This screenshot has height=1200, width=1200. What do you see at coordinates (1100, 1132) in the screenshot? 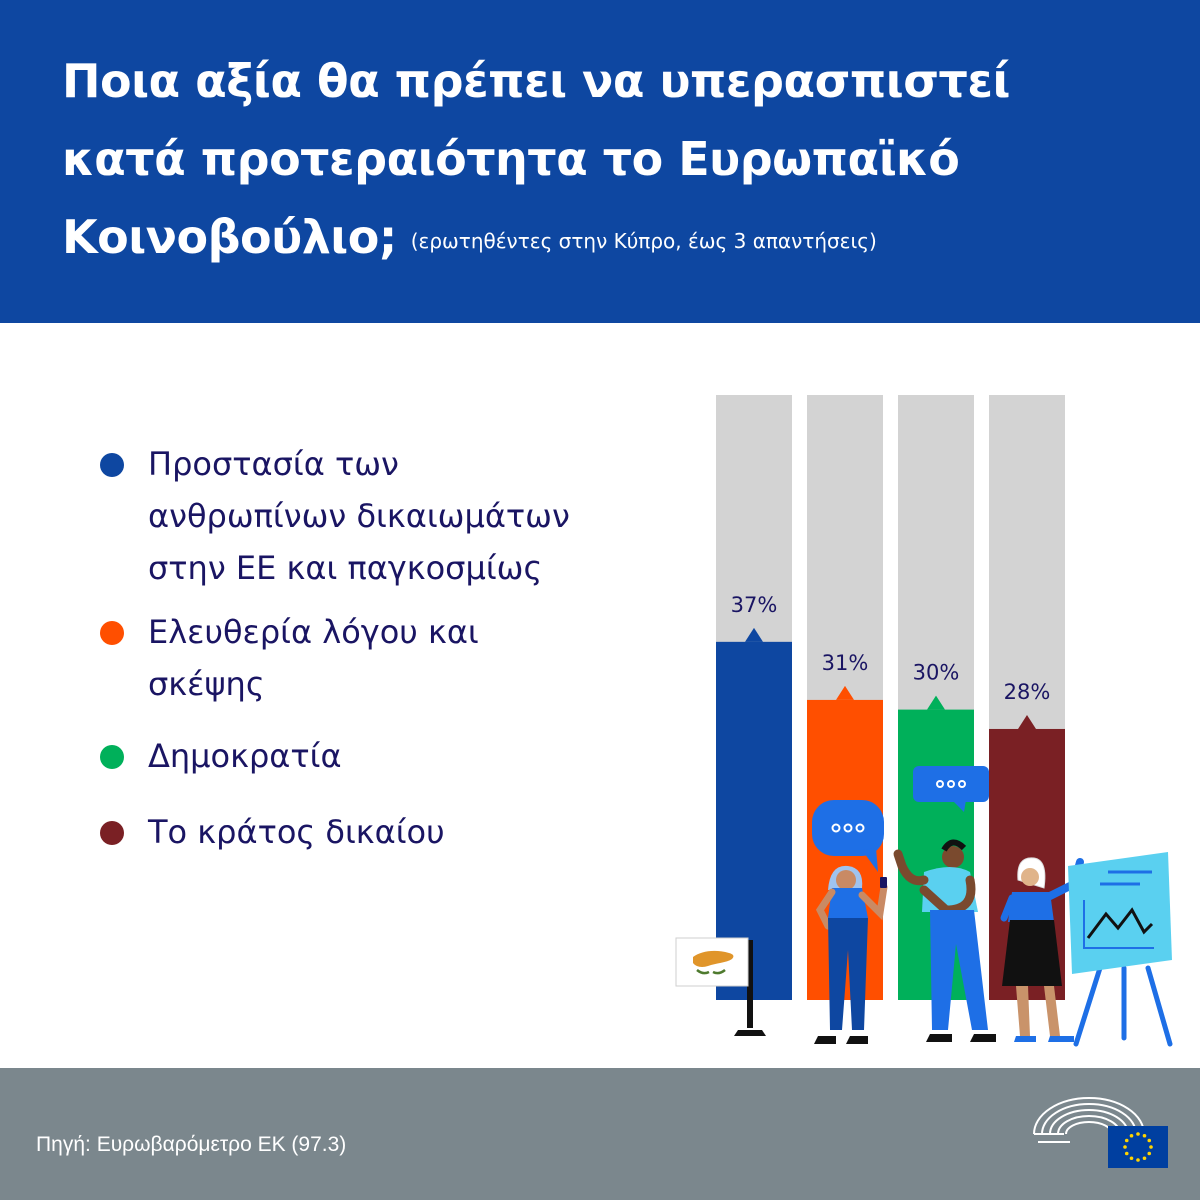
I see `european-parliament-logo` at bounding box center [1100, 1132].